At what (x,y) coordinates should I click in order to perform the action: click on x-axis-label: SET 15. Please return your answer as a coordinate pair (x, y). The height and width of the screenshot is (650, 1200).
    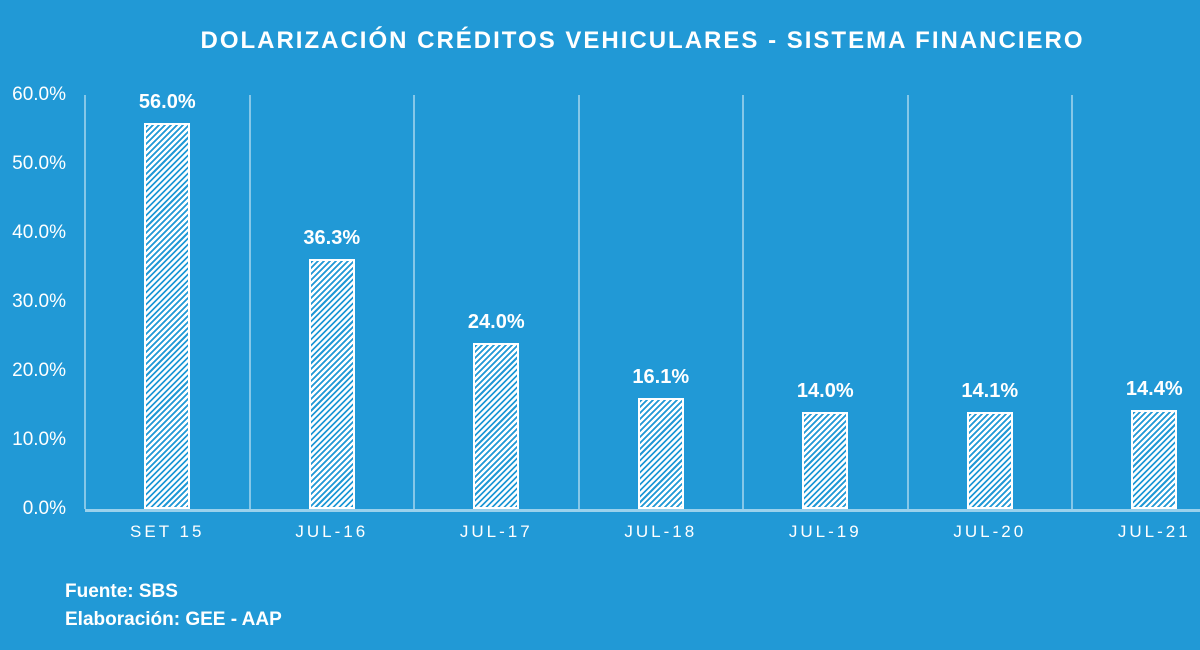
    Looking at the image, I should click on (167, 531).